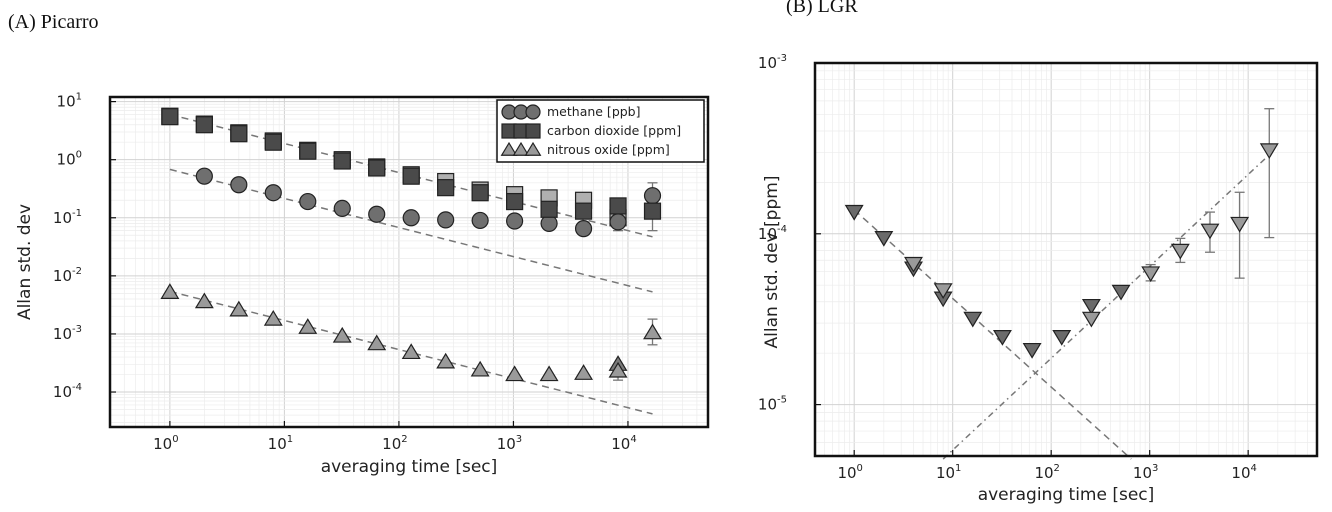 The image size is (1332, 512). I want to click on panel-b-y-axis-label: Allan std. dev [ppm], so click(772, 262).